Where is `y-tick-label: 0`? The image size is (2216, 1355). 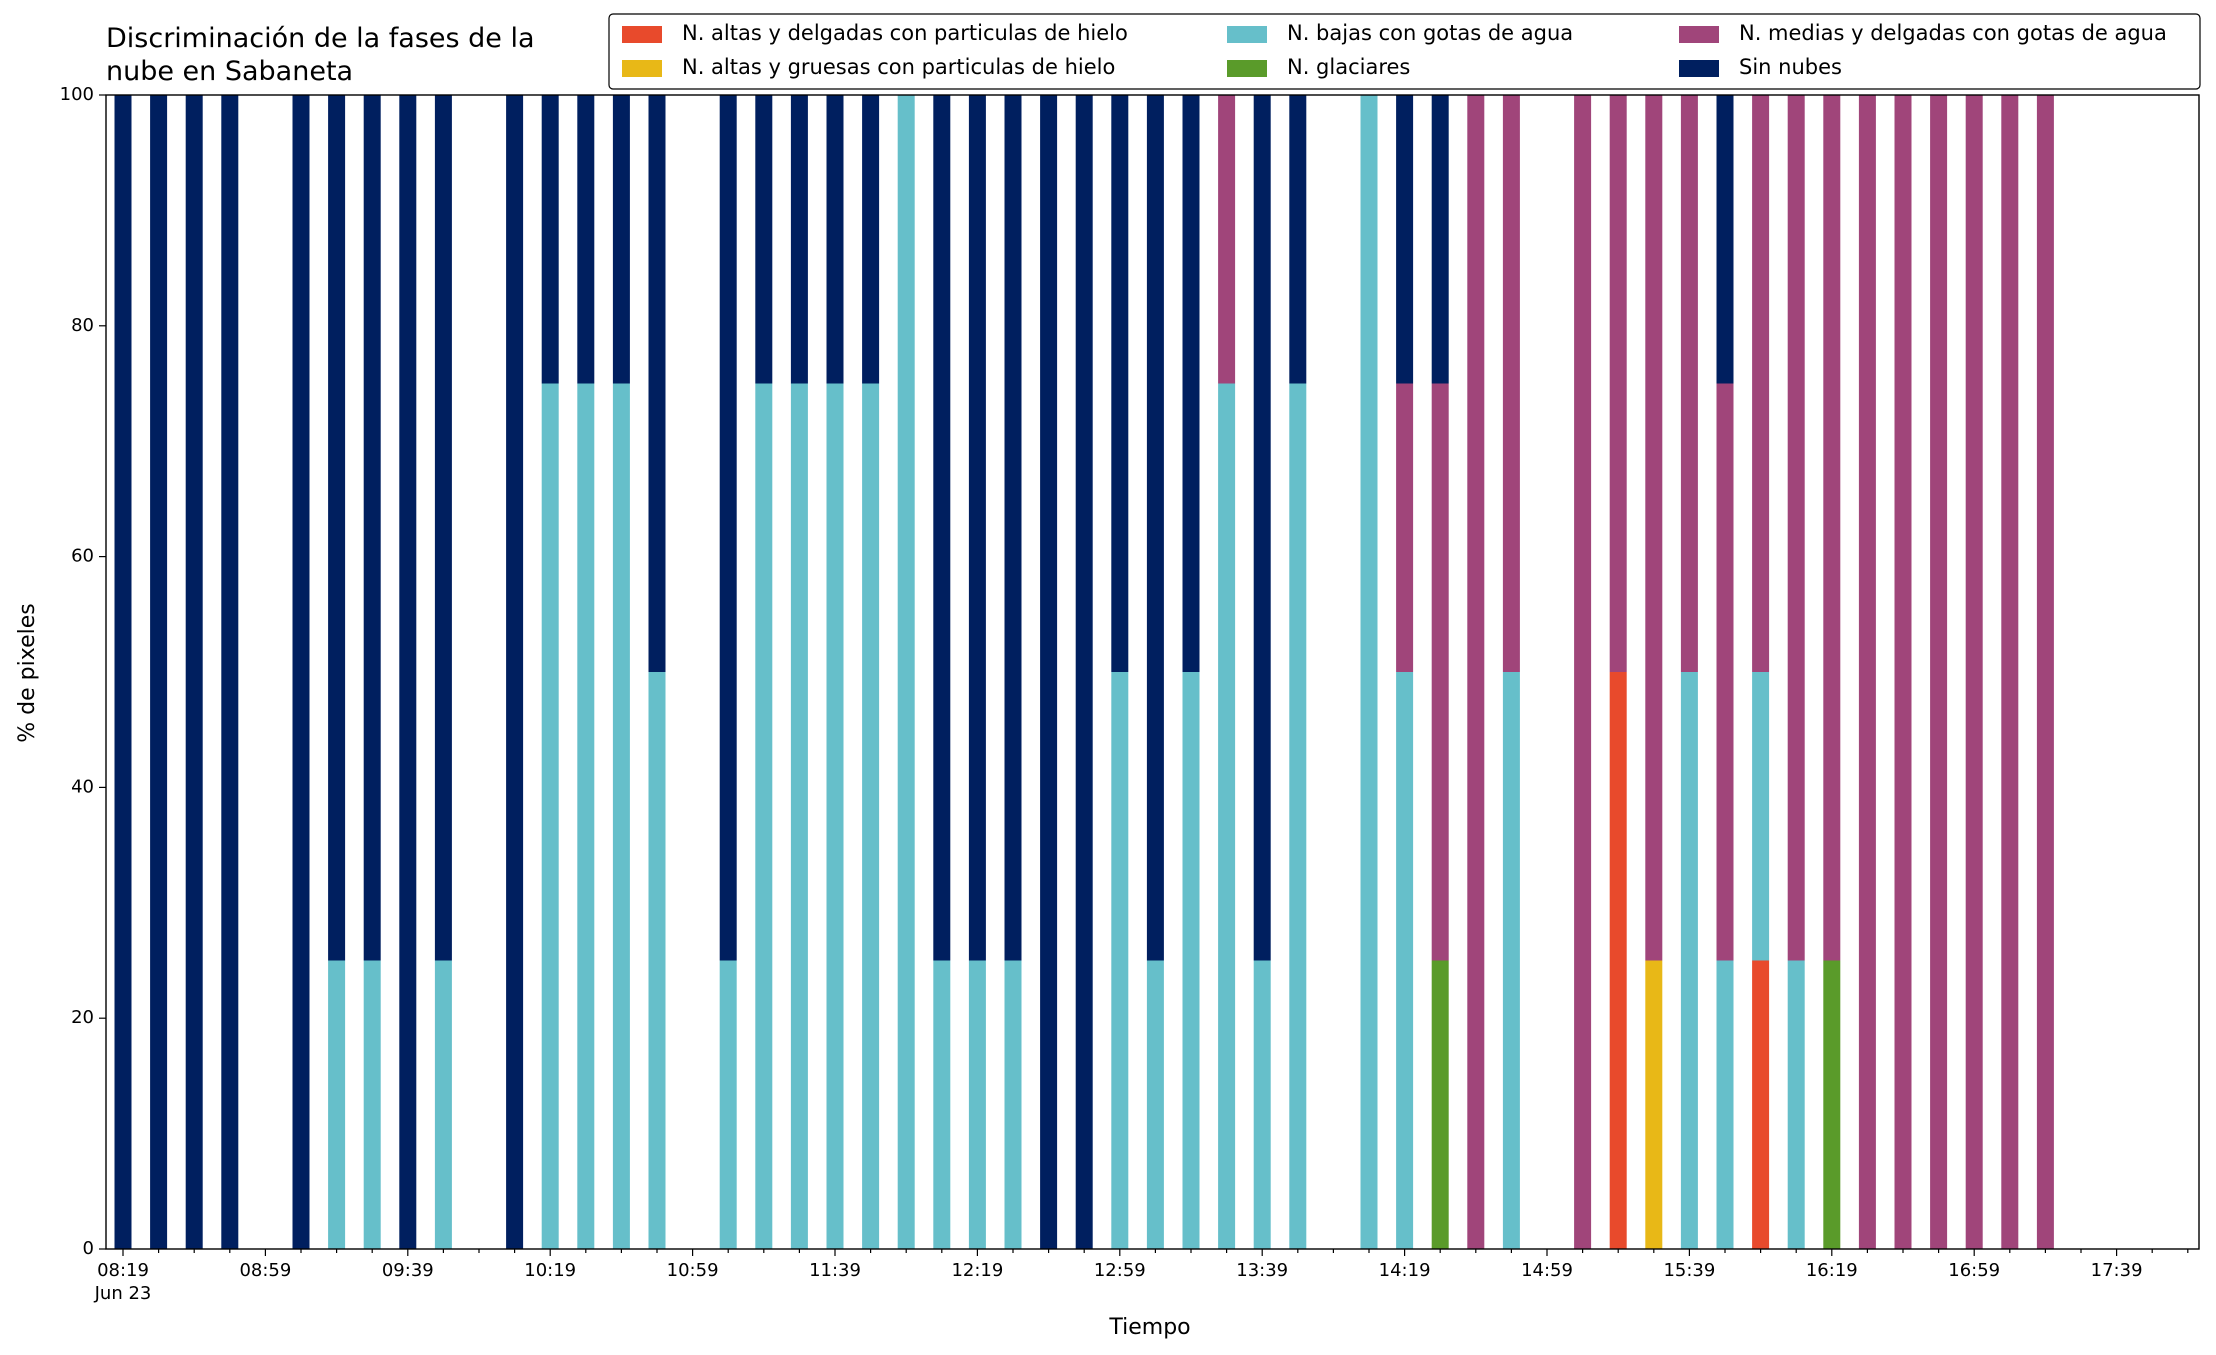
y-tick-label: 0 is located at coordinates (88, 1248).